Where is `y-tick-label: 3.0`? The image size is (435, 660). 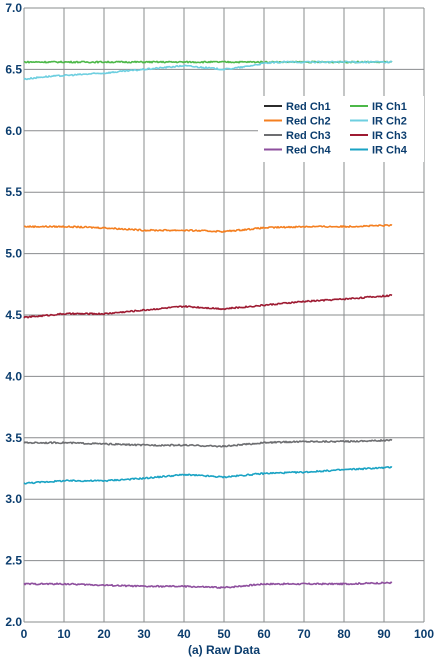
y-tick-label: 3.0 is located at coordinates (13, 499).